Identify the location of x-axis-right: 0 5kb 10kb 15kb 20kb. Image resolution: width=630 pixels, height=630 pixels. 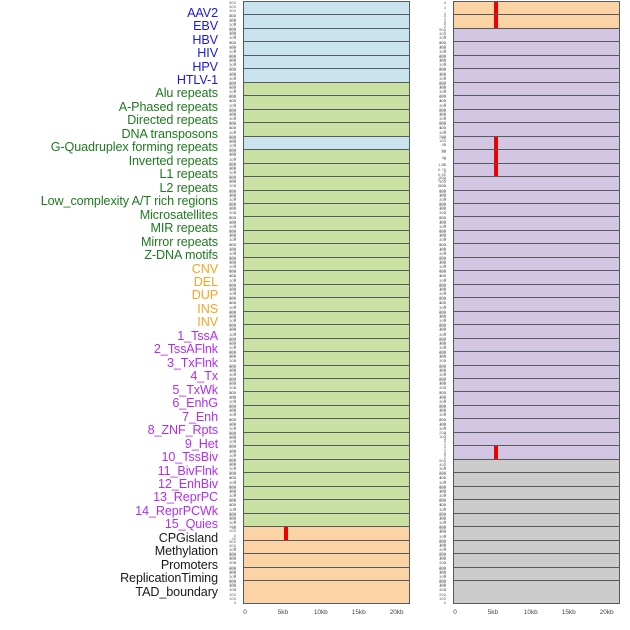
(536, 616).